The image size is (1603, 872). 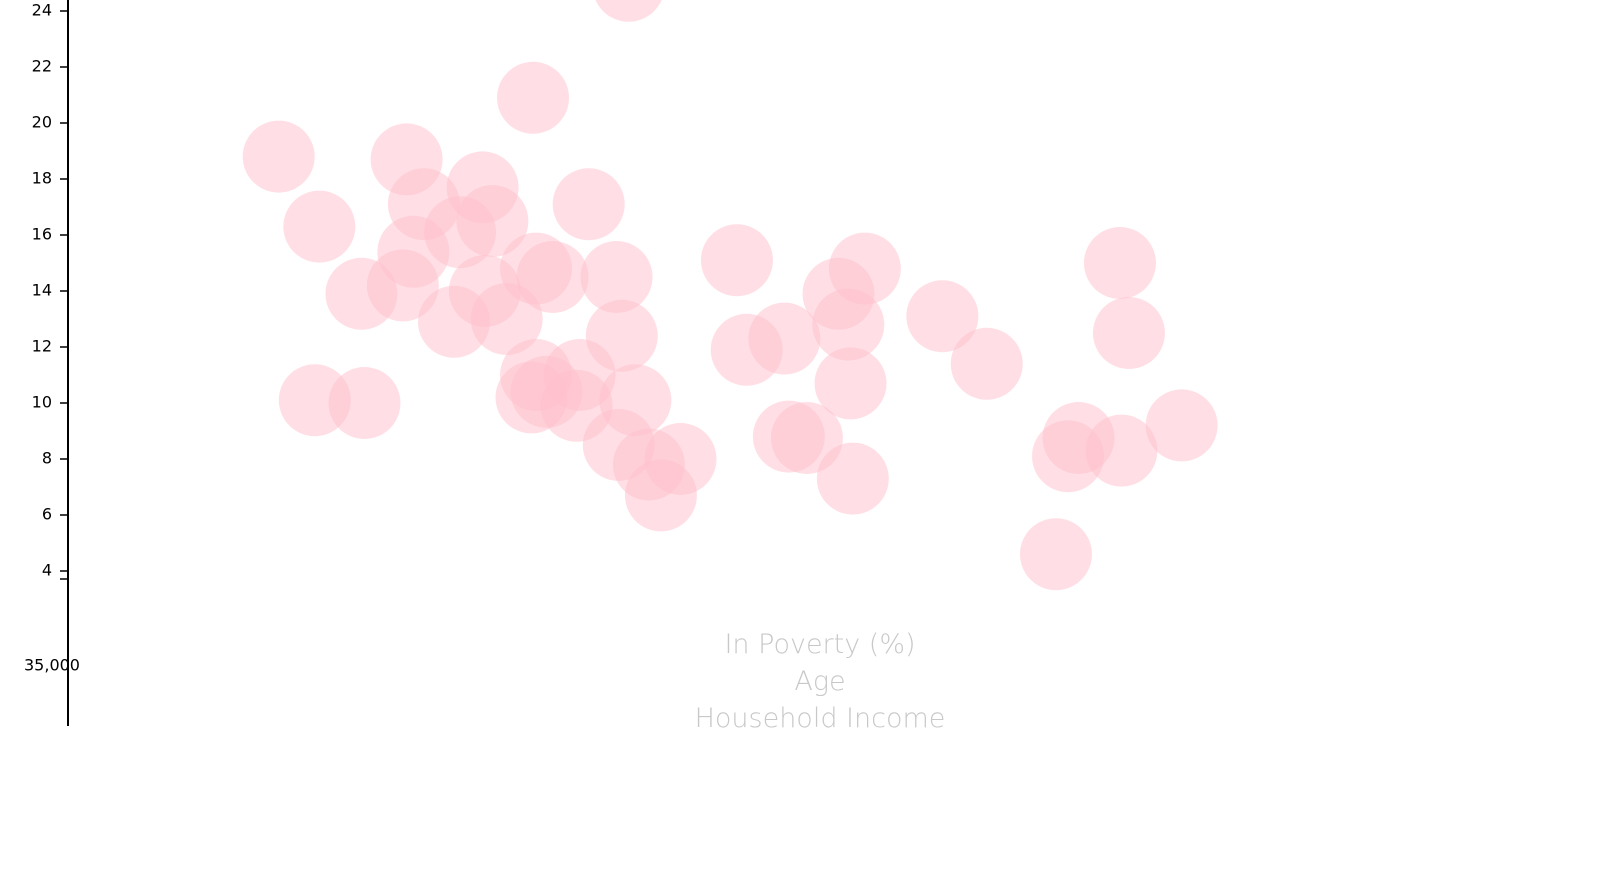 I want to click on y-tick-label: 22, so click(x=42, y=66).